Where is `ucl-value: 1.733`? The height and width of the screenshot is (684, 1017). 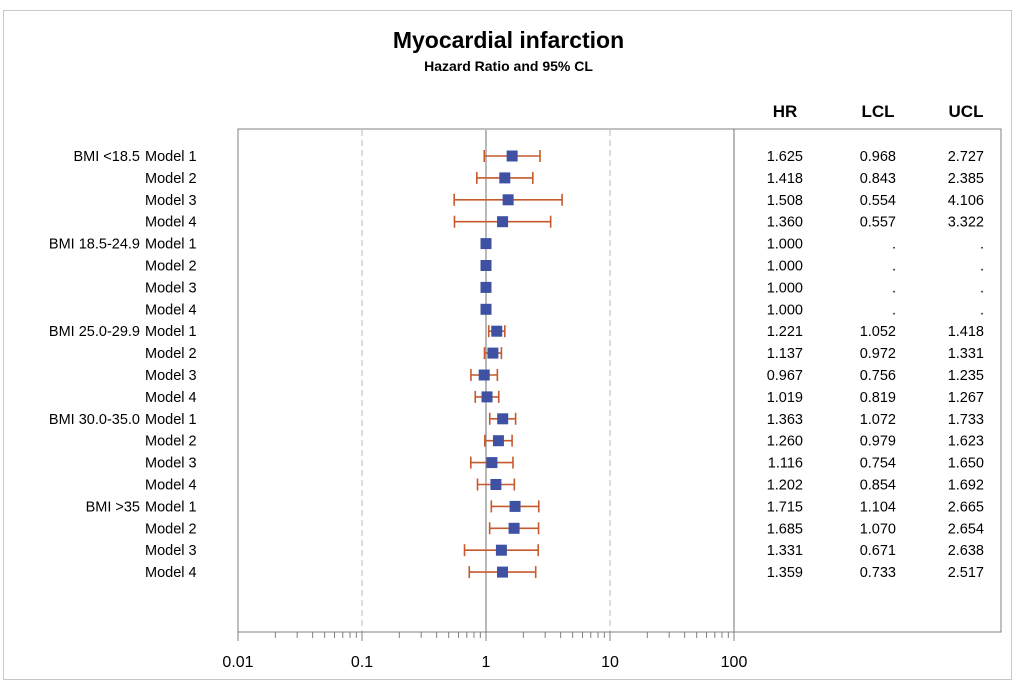
ucl-value: 1.733 is located at coordinates (966, 420).